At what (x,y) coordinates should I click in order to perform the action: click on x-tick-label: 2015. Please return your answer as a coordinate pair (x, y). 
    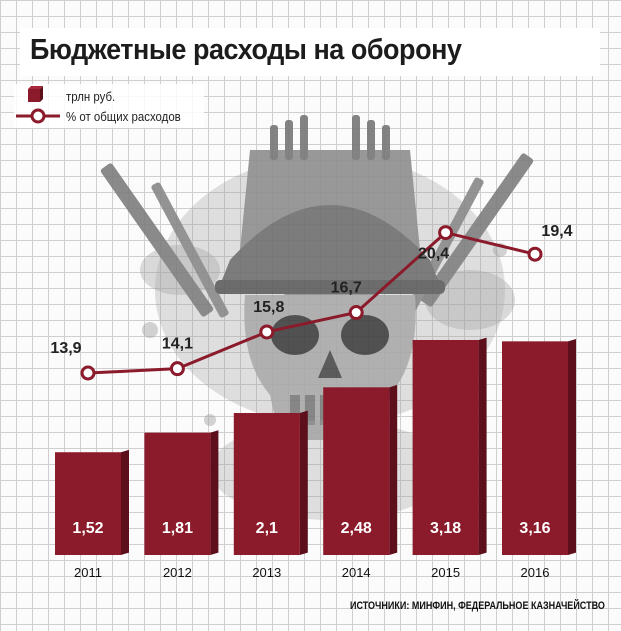
    Looking at the image, I should click on (445, 572).